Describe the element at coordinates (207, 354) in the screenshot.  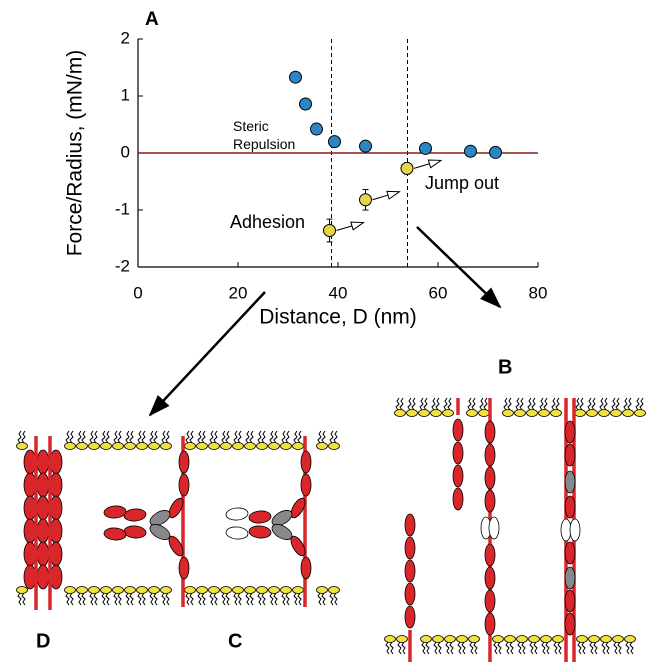
I see `pointer-arrow` at that location.